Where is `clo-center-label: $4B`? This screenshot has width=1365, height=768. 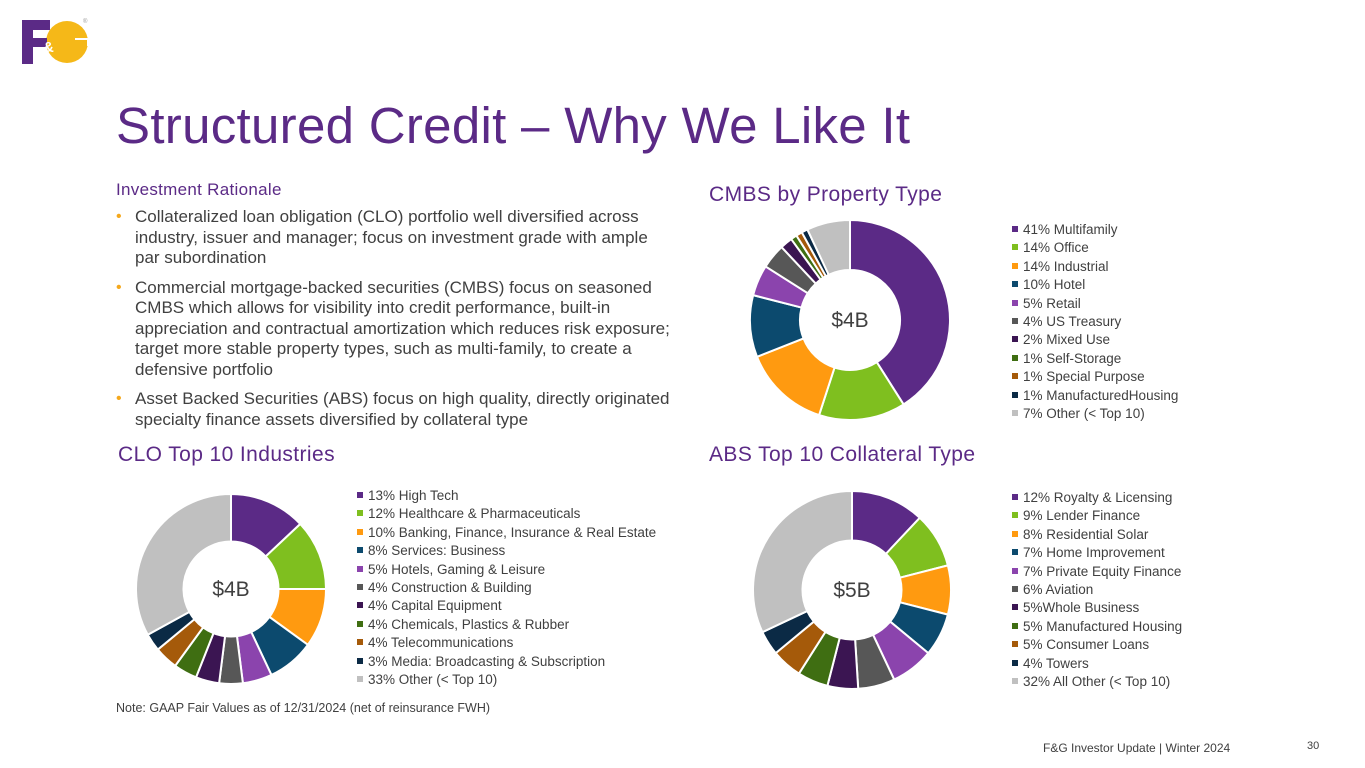 clo-center-label: $4B is located at coordinates (230, 589).